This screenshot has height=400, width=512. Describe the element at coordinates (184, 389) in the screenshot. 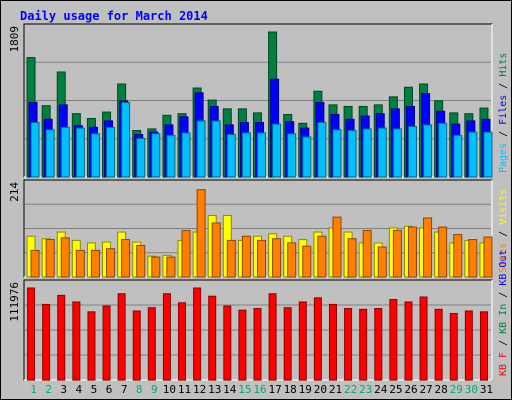

I see `x-tick-label: 11` at that location.